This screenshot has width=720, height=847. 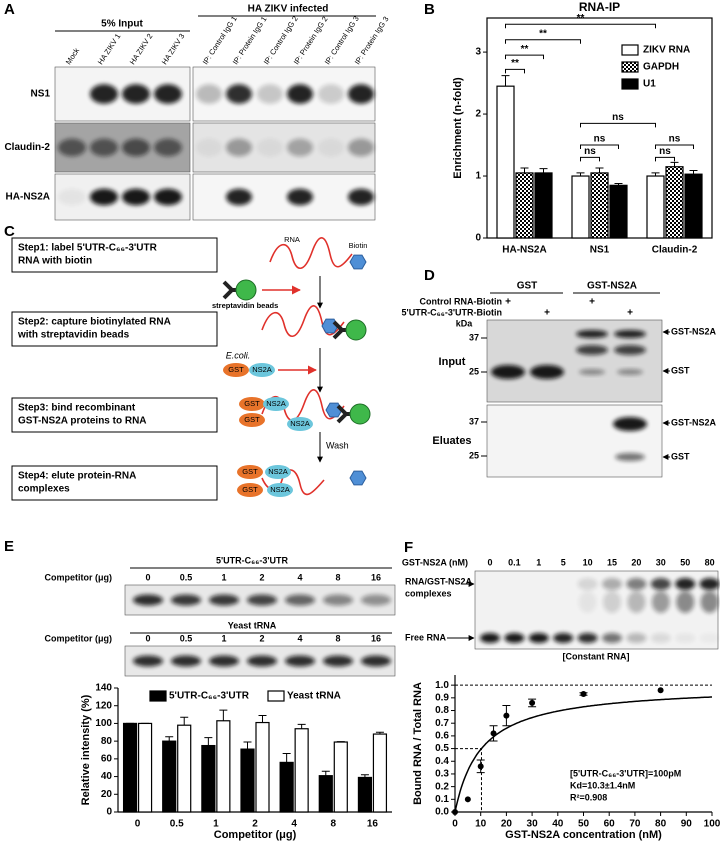 What do you see at coordinates (107, 776) in the screenshot?
I see `y-tick-label: 40` at bounding box center [107, 776].